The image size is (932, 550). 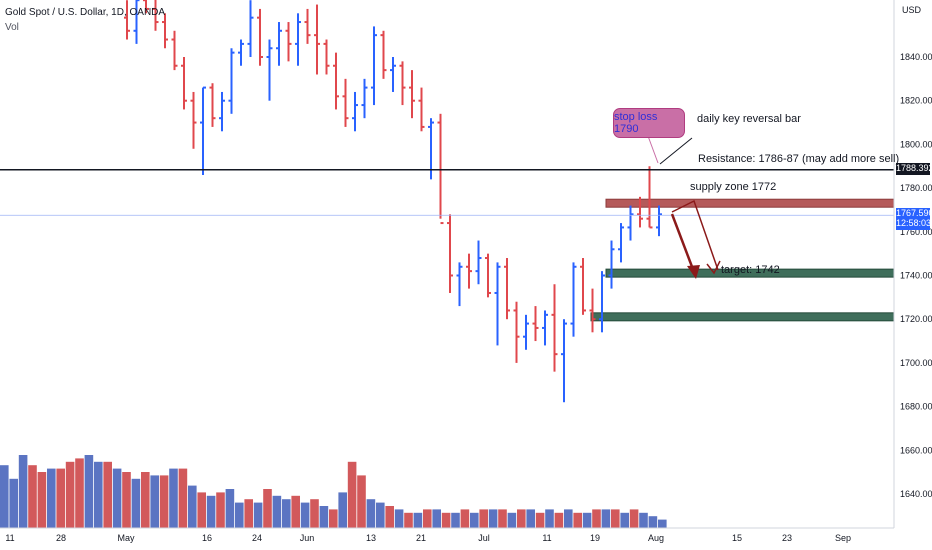 I want to click on resistance-note: Resistance: 1786-87 (may add more sell), so click(x=799, y=159).